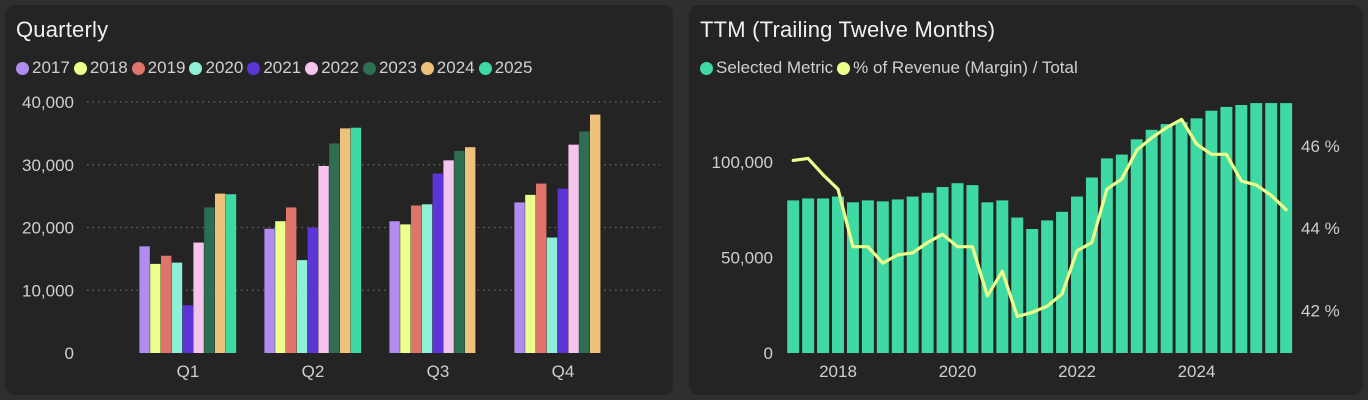  I want to click on bar-2022-Q4, so click(573, 248).